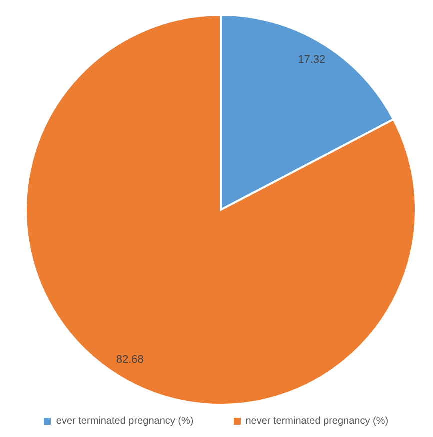 The height and width of the screenshot is (437, 433). What do you see at coordinates (125, 421) in the screenshot?
I see `legend-label: ever terminated pregnancy (%)` at bounding box center [125, 421].